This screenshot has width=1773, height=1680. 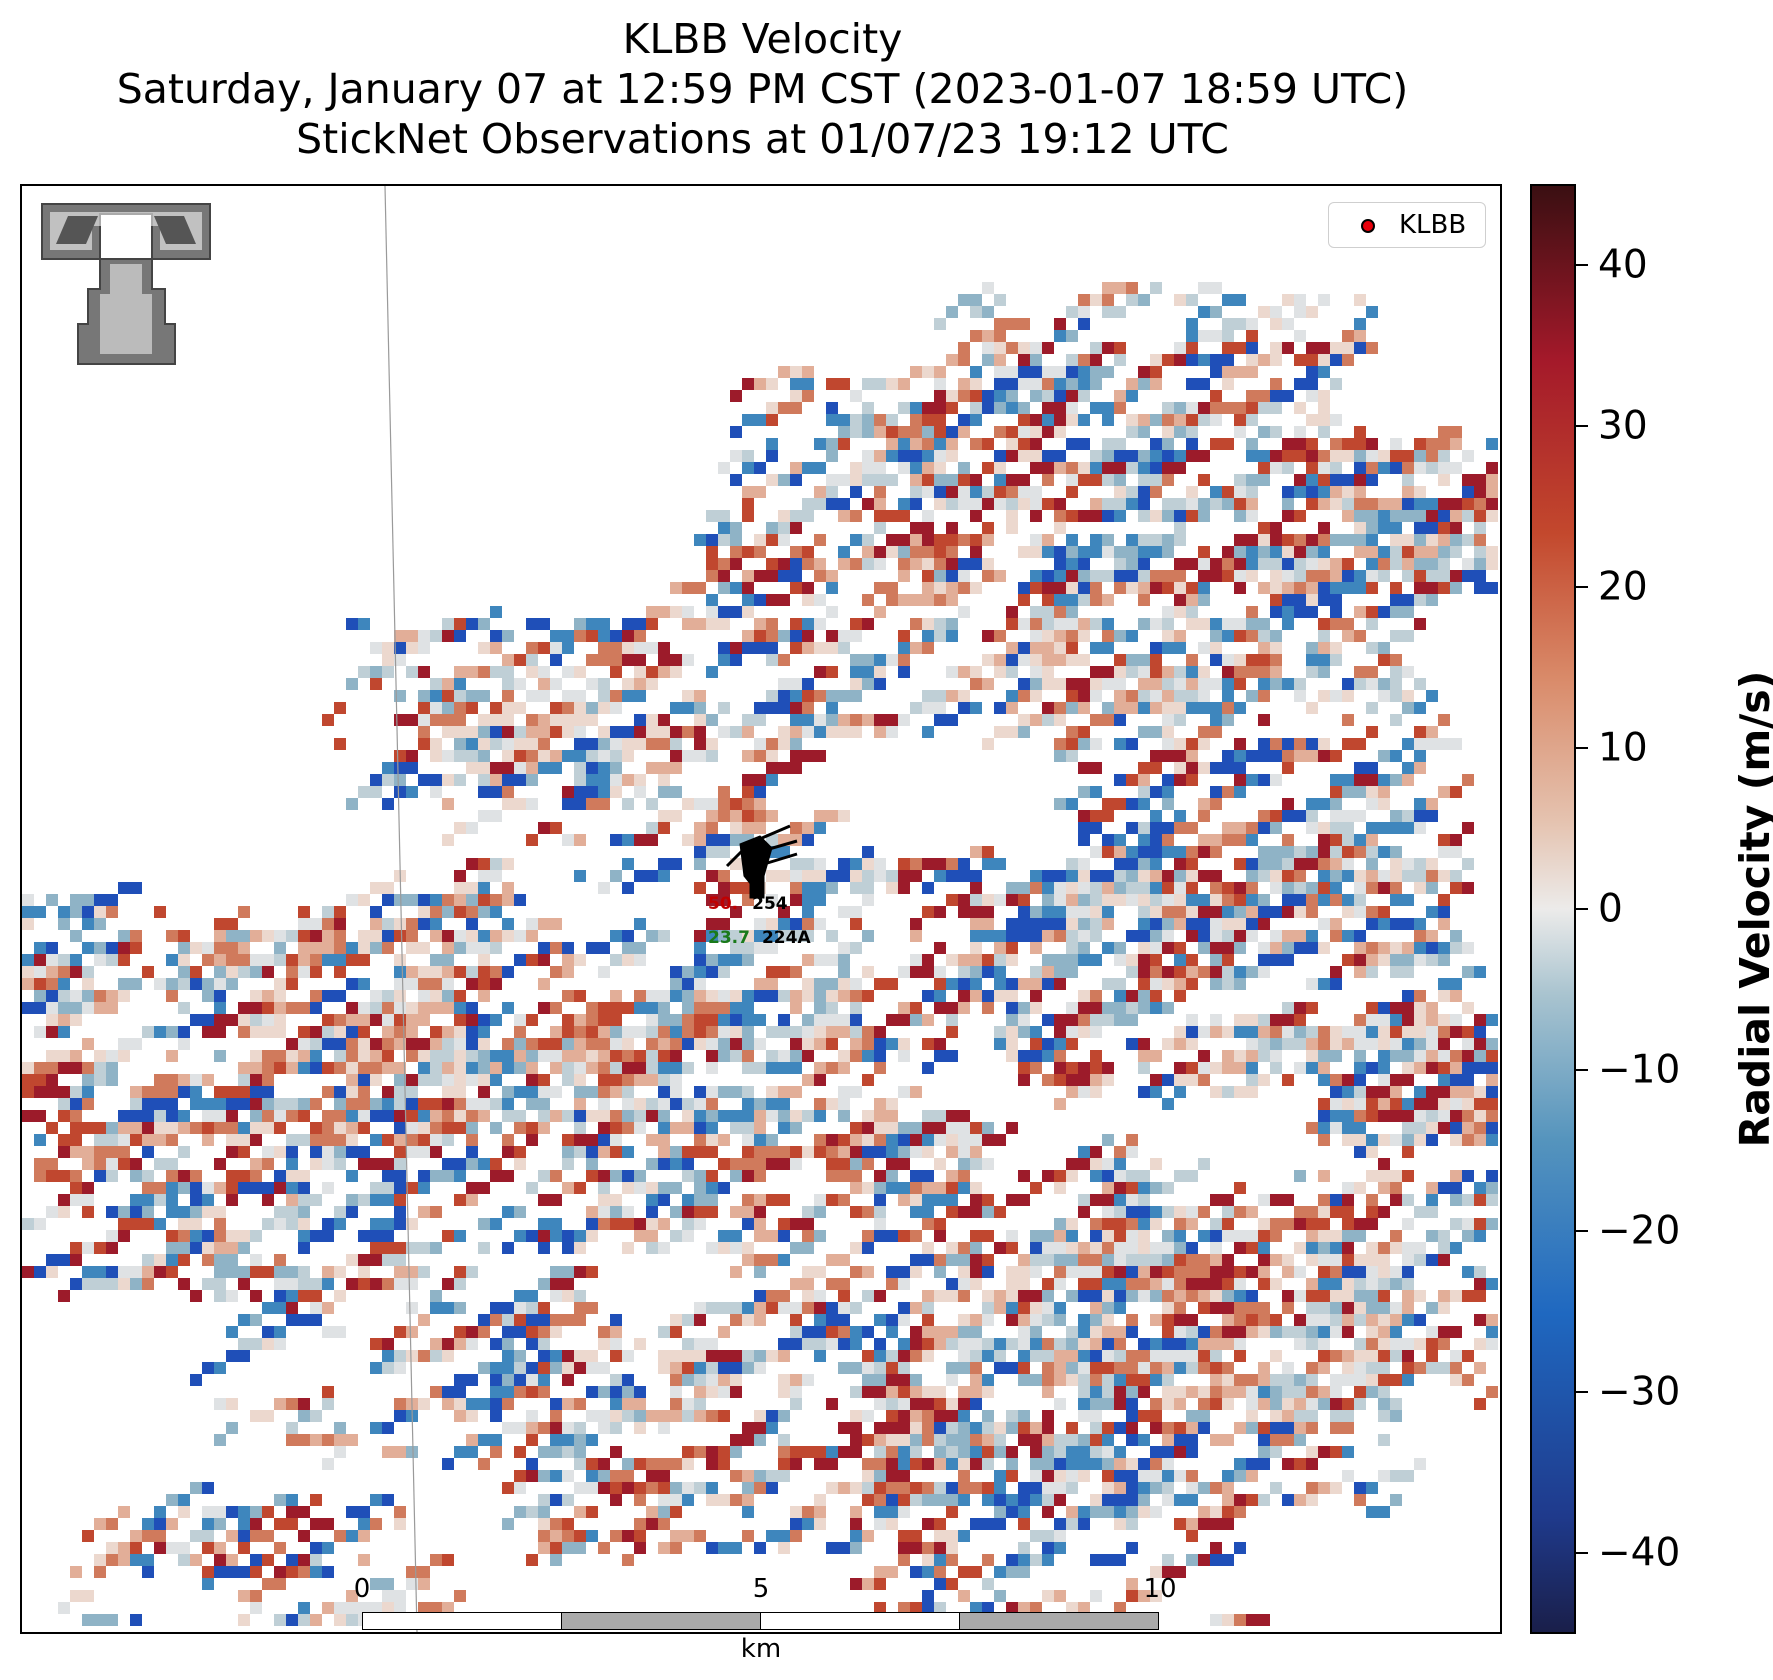 I want to click on title-line-1: KLBB Velocity, so click(x=762, y=39).